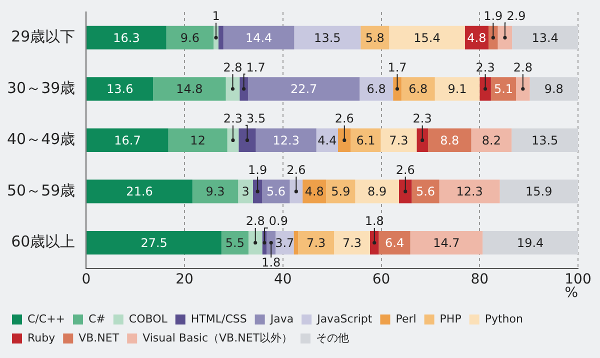  Describe the element at coordinates (344, 319) in the screenshot. I see `legend-label: JavaScript` at that location.